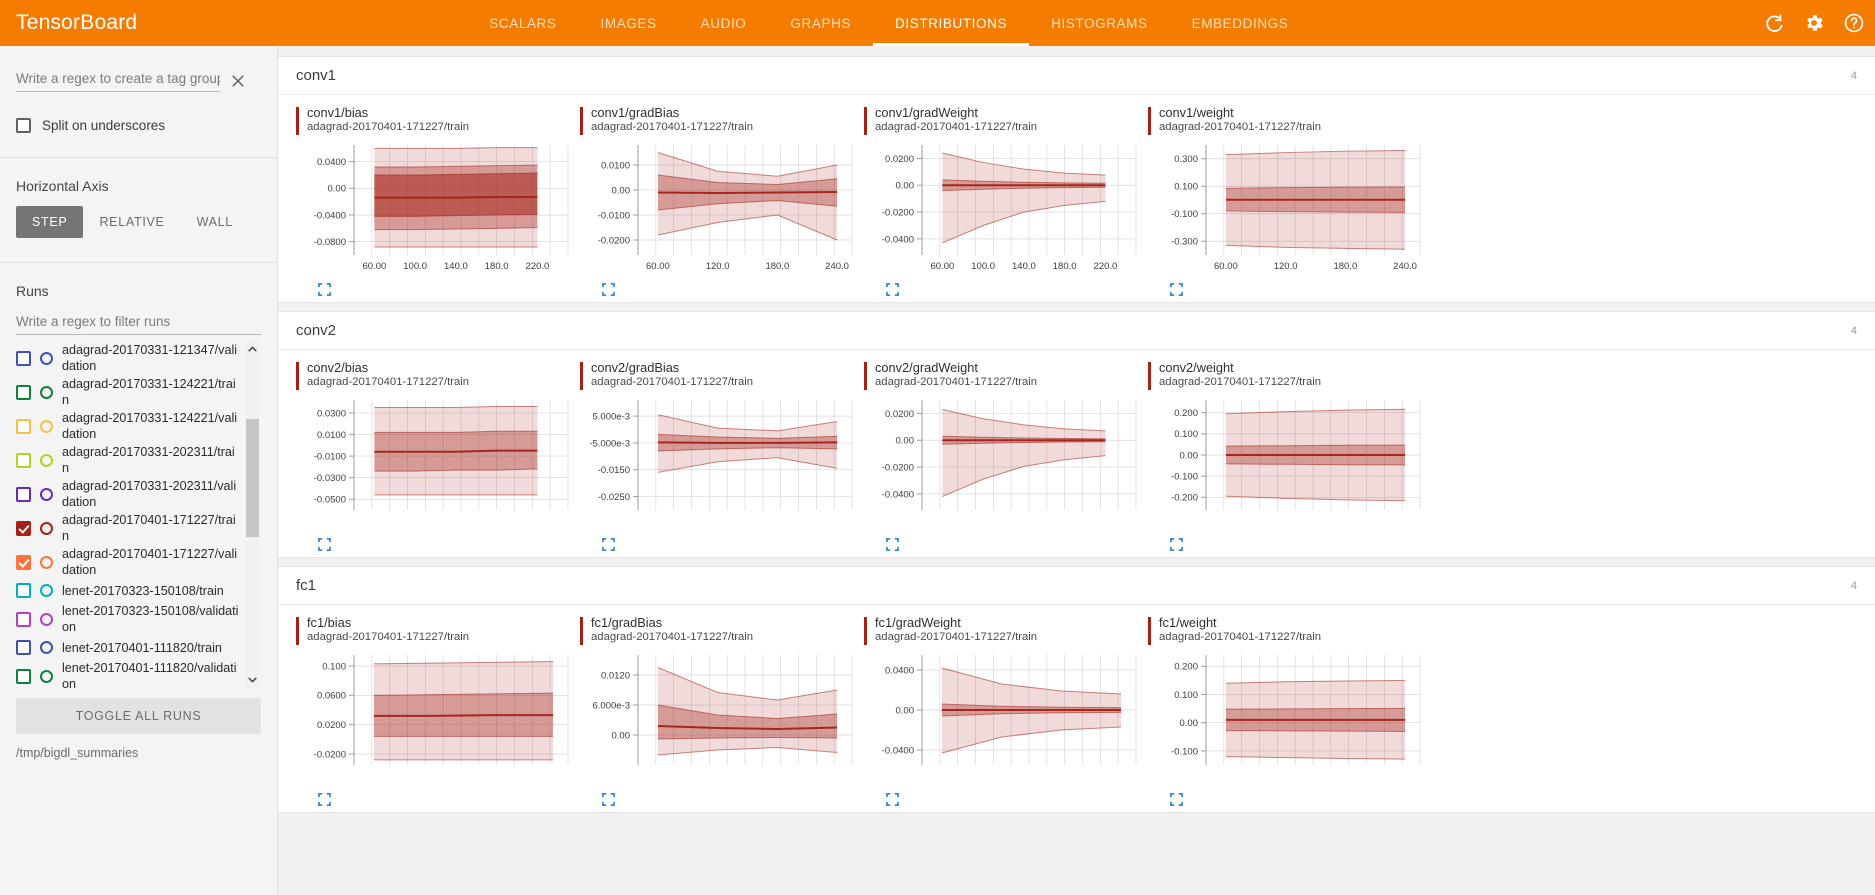 This screenshot has height=895, width=1875. I want to click on split-on-underscores-checkbox, so click(23, 125).